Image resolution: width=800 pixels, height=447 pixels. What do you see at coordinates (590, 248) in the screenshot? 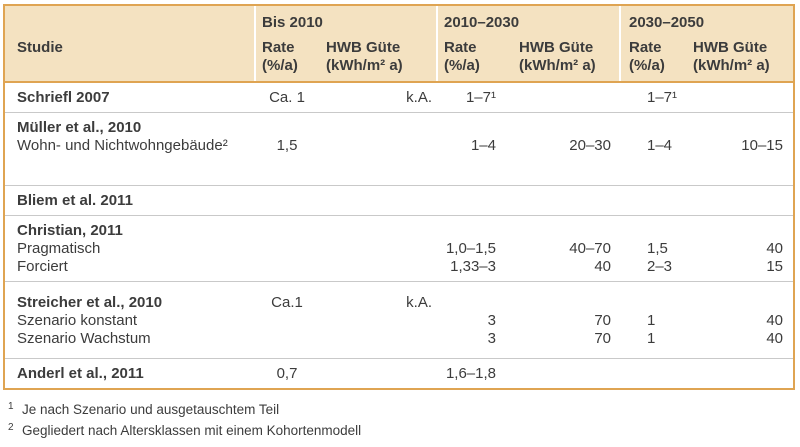
I see `value-cell: 40–70` at bounding box center [590, 248].